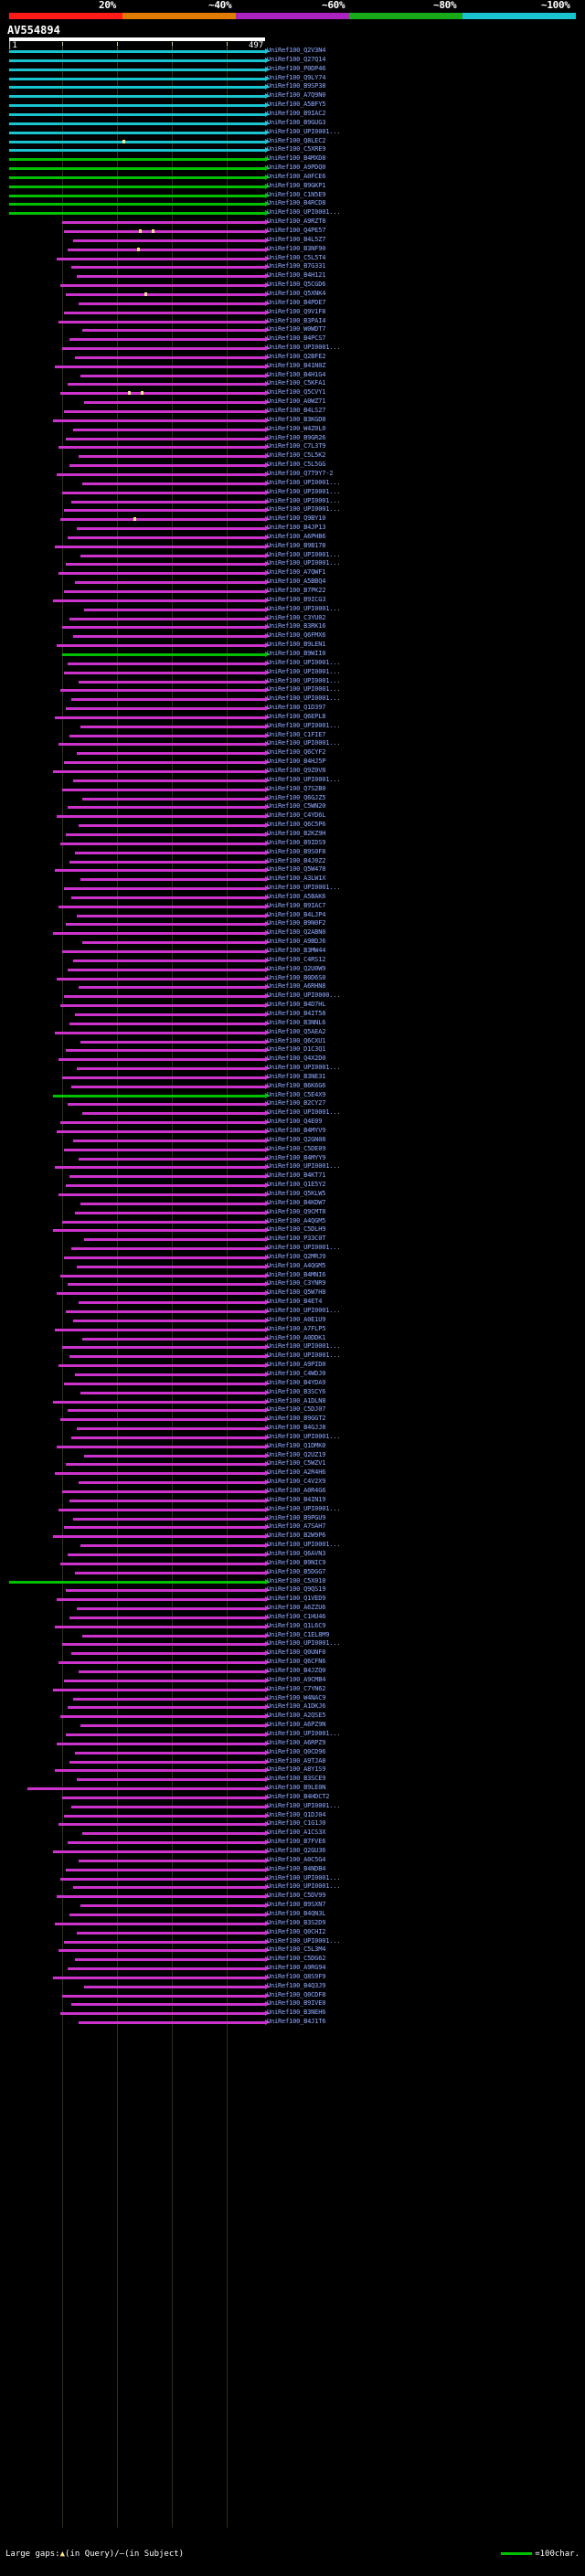 This screenshot has width=585, height=2576. What do you see at coordinates (293, 960) in the screenshot?
I see `alignment-row: UniRef100_C4RS12` at bounding box center [293, 960].